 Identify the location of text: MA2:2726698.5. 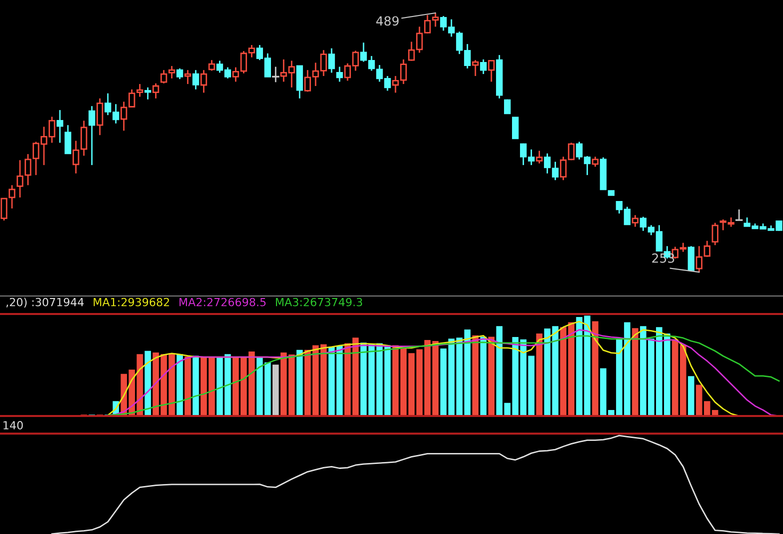
(223, 302).